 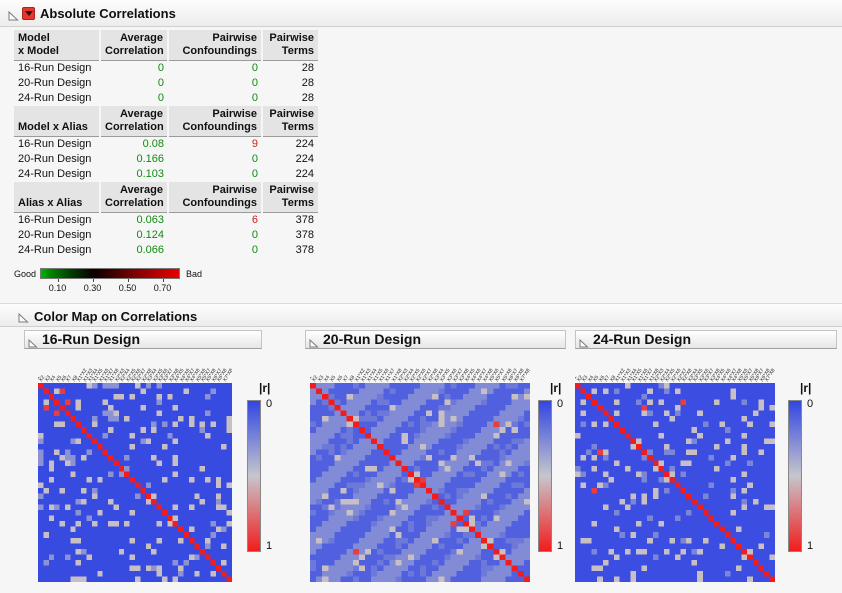 What do you see at coordinates (166, 235) in the screenshot?
I see `table-row: 20-Run Design 0.124 0 378` at bounding box center [166, 235].